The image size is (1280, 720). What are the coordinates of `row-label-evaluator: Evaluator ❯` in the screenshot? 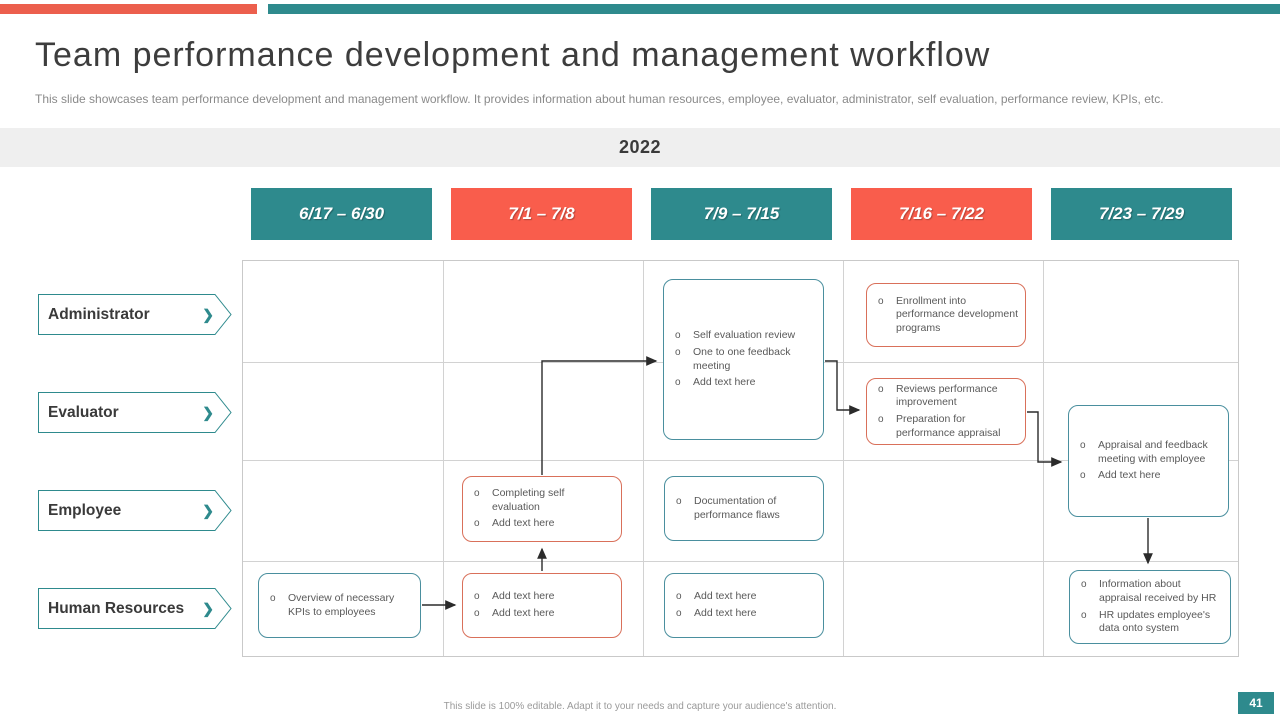 It's located at (135, 412).